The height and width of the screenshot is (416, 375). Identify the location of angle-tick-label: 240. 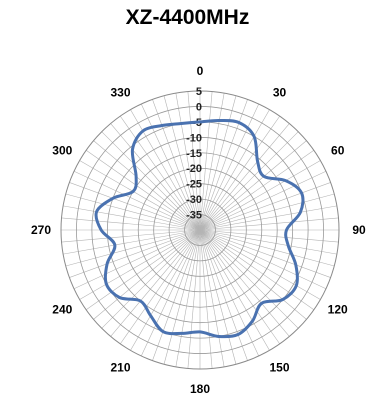
(62, 310).